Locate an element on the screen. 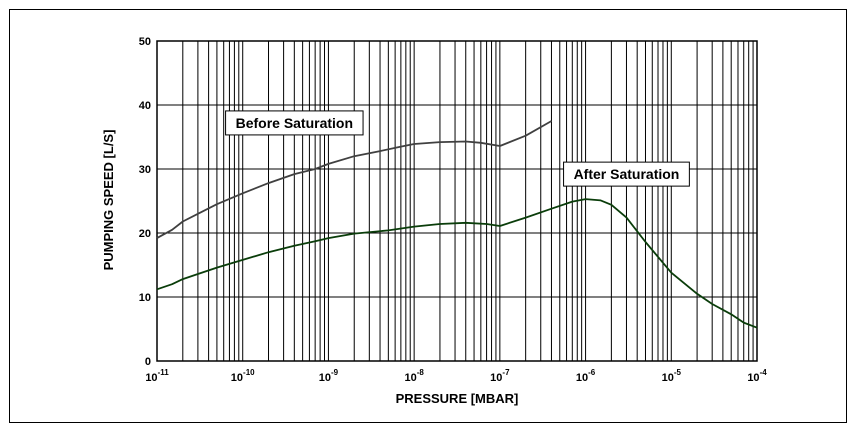  y-tick-label: 30 is located at coordinates (145, 170).